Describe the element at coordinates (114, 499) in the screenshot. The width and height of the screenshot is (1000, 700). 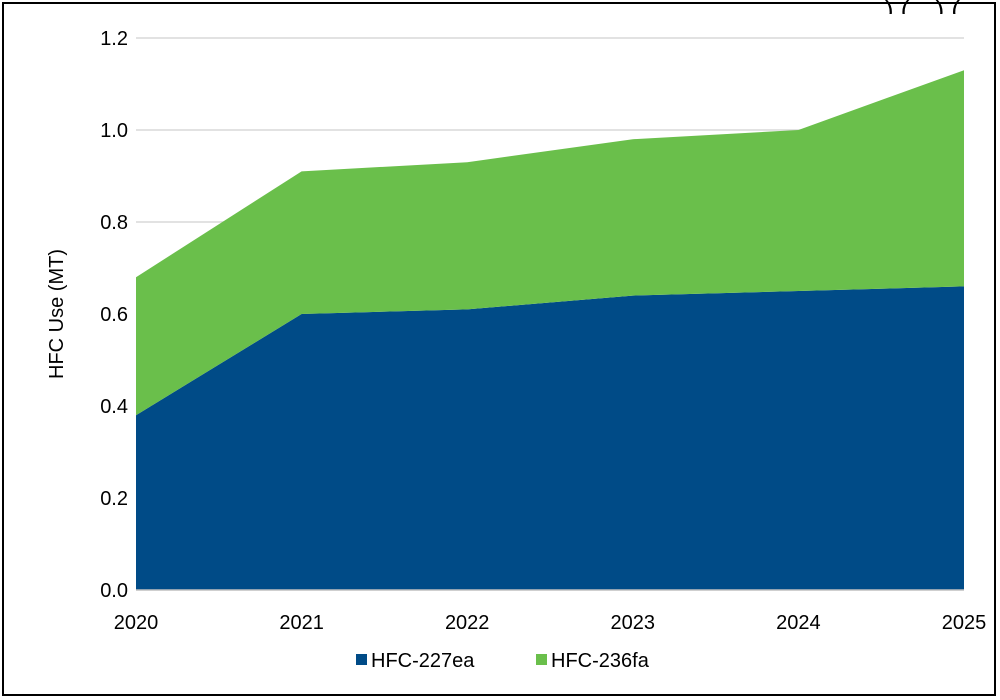
I see `y-tick-label: 0.2` at that location.